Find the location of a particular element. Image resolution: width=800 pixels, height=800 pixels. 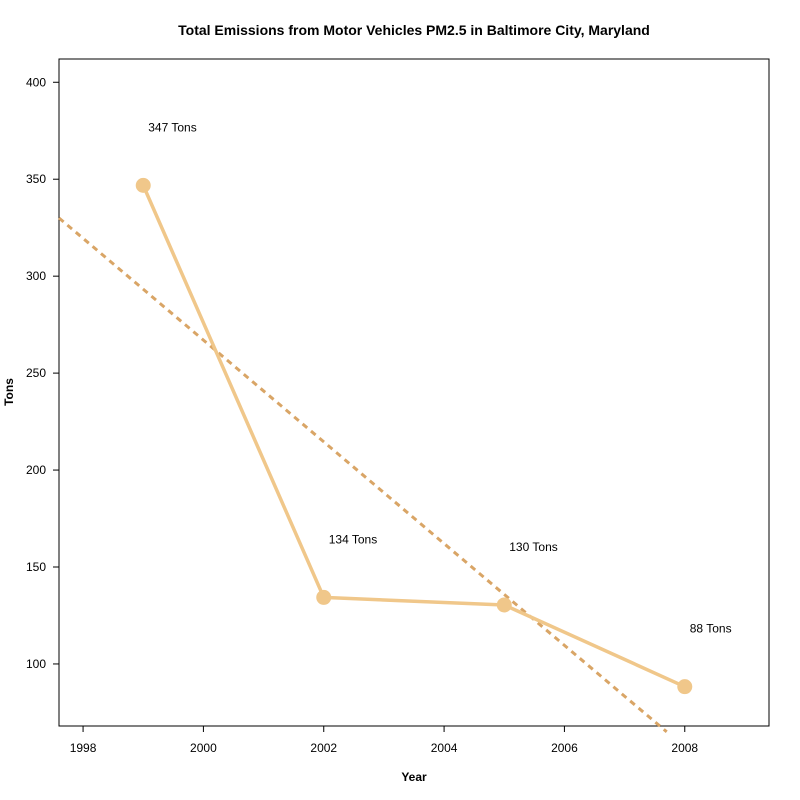

y-tick-label: 100 is located at coordinates (36, 664).